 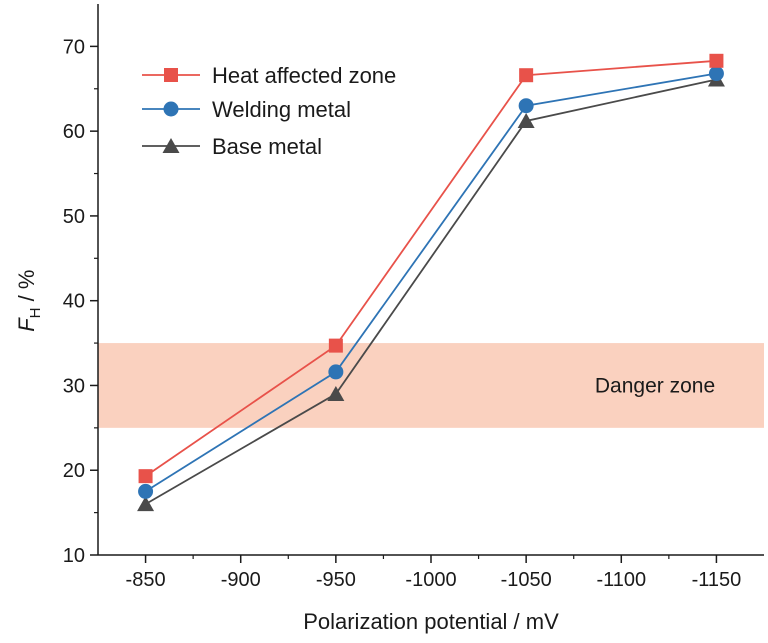 What do you see at coordinates (621, 580) in the screenshot?
I see `x-tick-label: -1100` at bounding box center [621, 580].